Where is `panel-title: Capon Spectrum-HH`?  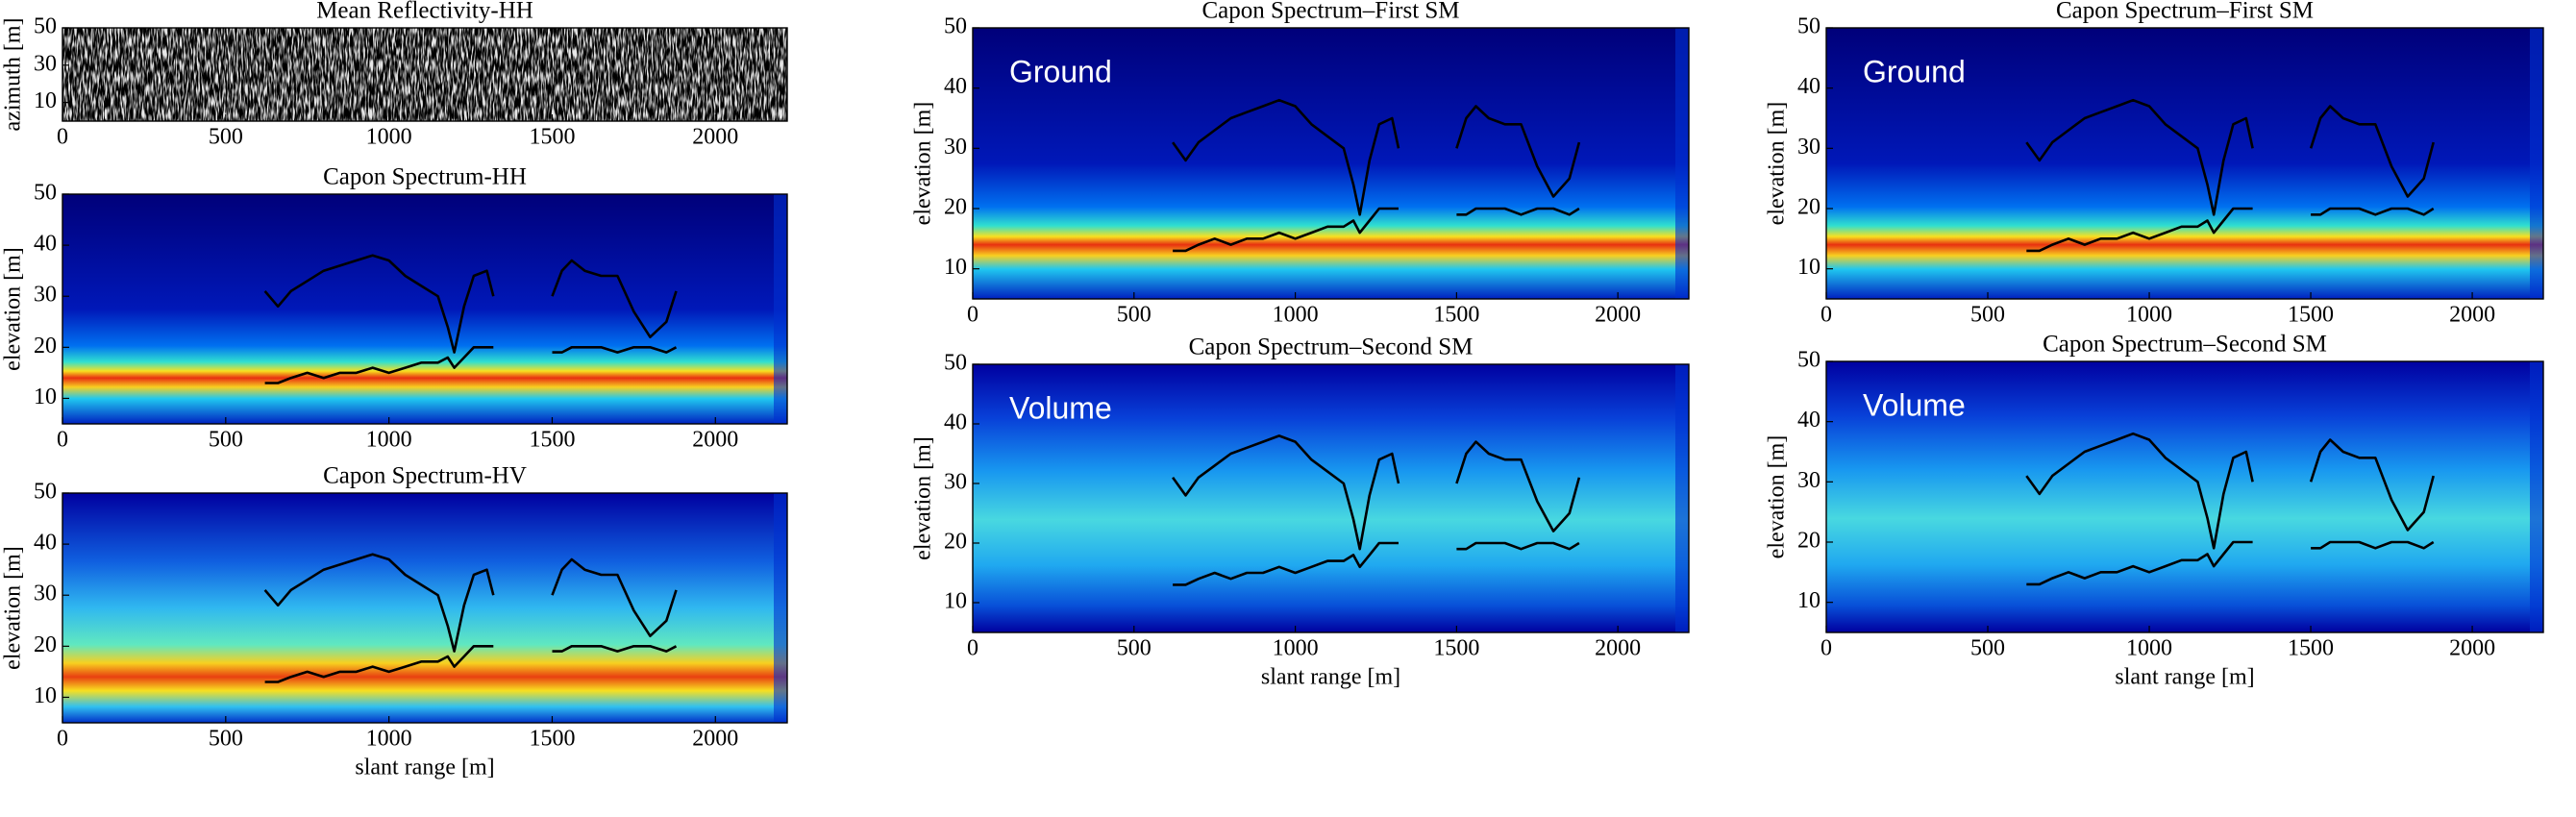
panel-title: Capon Spectrum-HH is located at coordinates (425, 177).